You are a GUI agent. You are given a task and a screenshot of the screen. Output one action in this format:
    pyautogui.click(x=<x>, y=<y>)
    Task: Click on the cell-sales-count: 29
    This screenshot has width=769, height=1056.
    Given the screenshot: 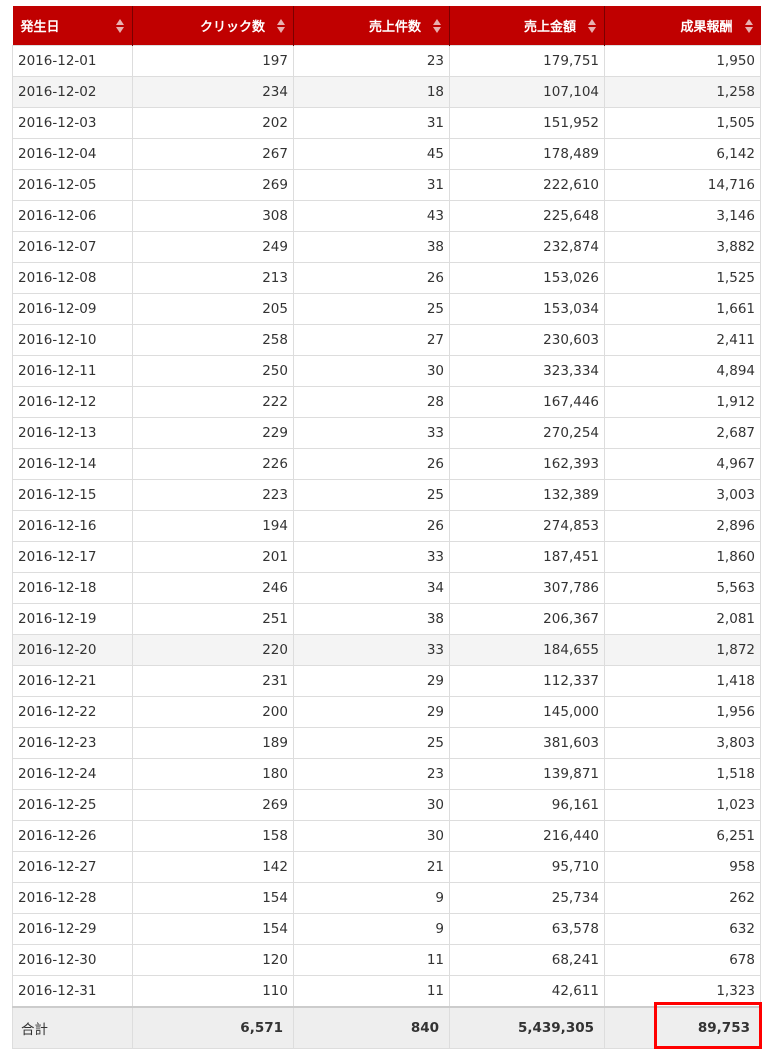 What is the action you would take?
    pyautogui.click(x=371, y=712)
    